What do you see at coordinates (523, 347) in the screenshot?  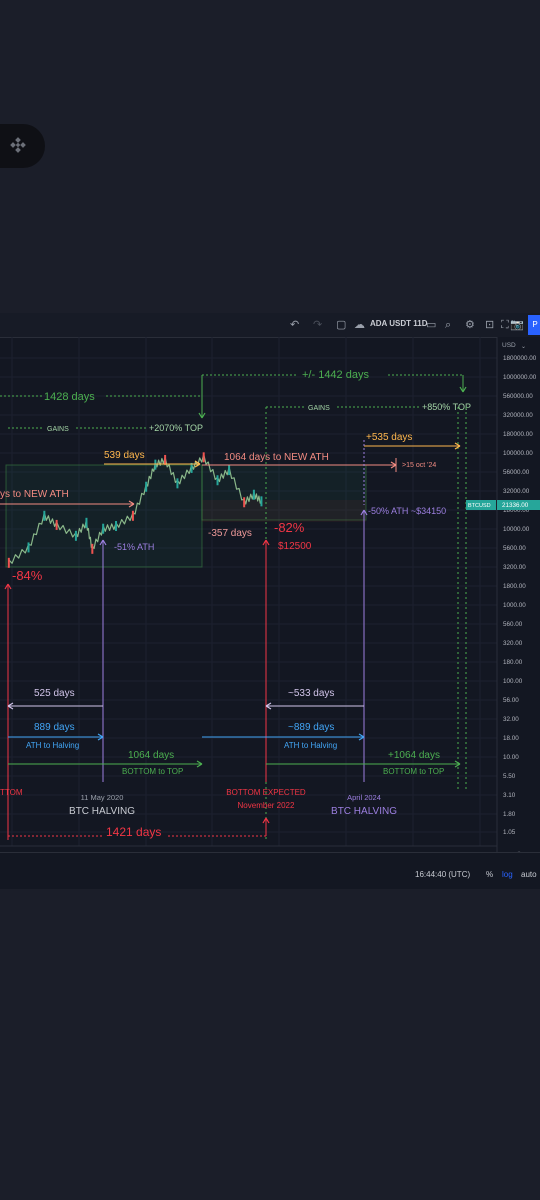 I see `currency-dropdown-icon: ⌄` at bounding box center [523, 347].